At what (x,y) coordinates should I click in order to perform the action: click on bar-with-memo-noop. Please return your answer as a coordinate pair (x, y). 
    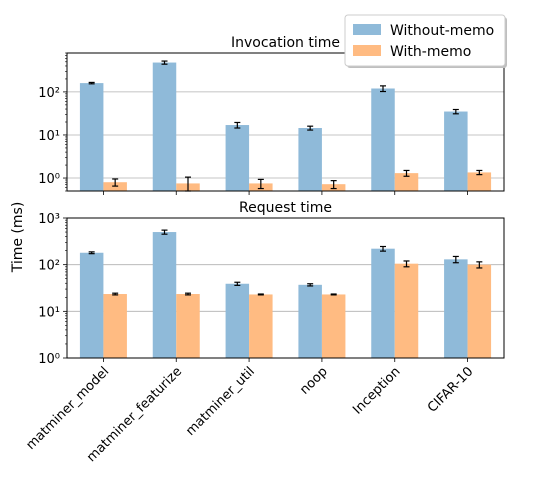
    Looking at the image, I should click on (333, 326).